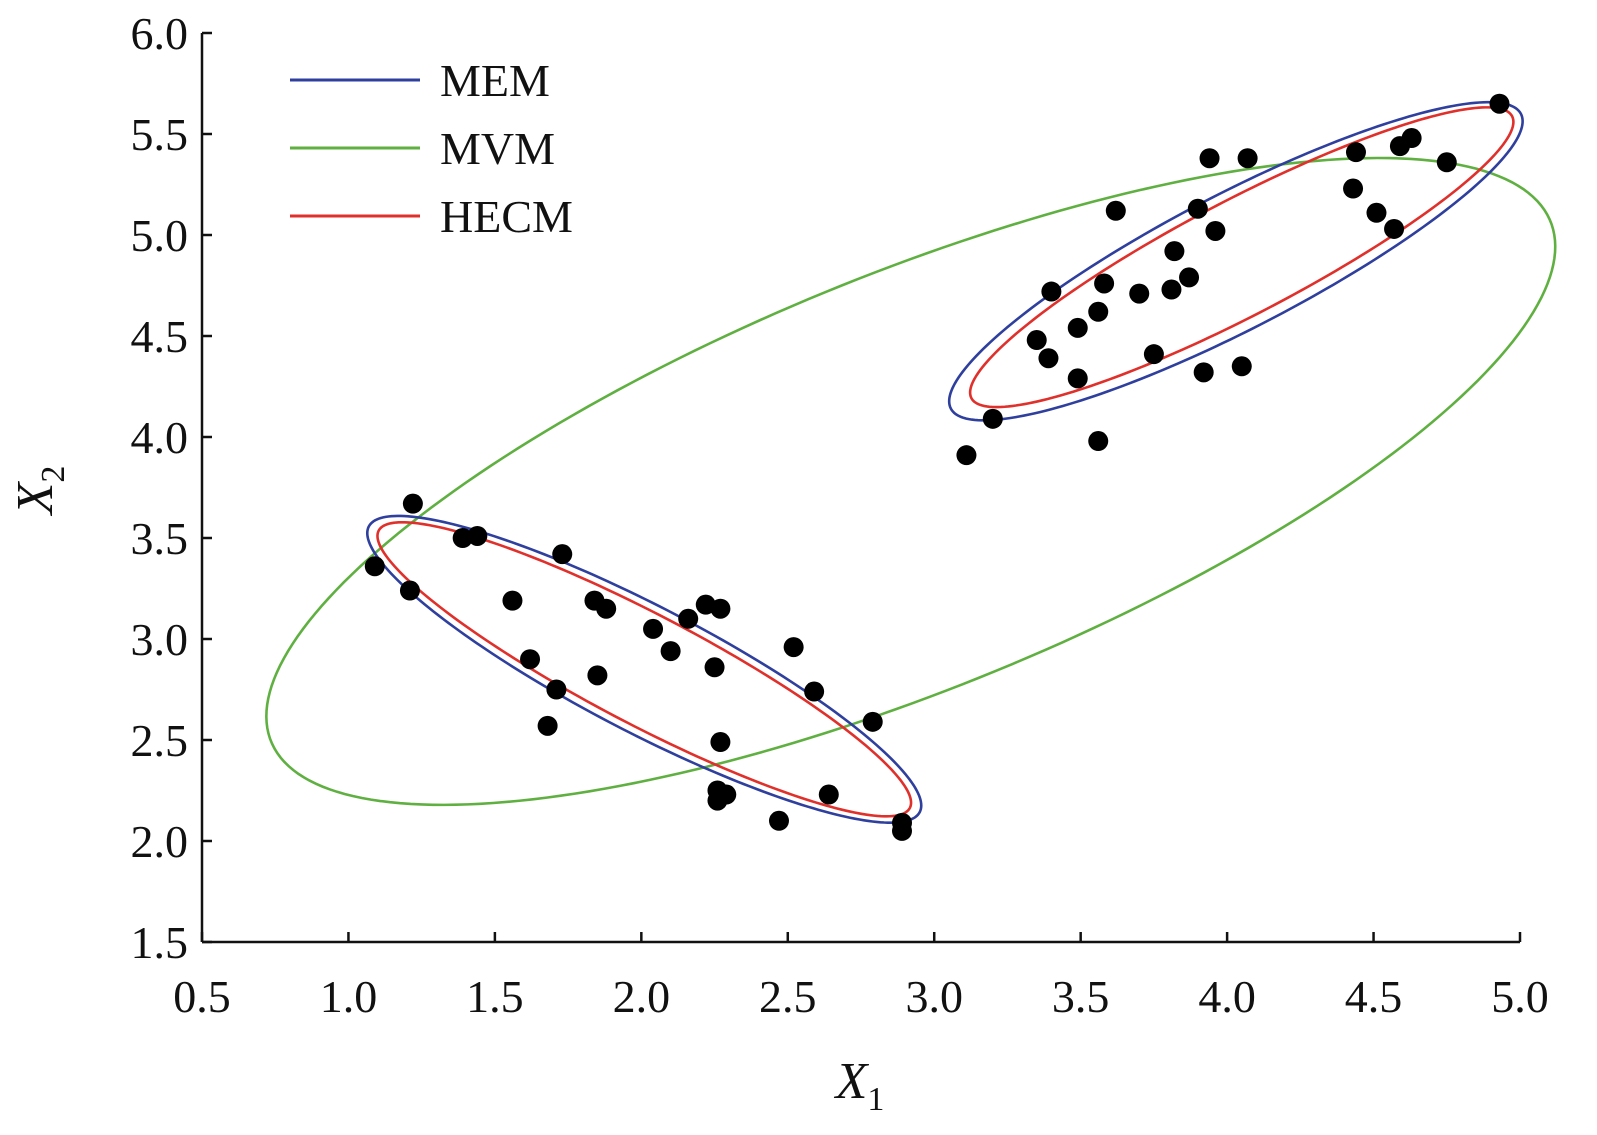 The image size is (1597, 1135). Describe the element at coordinates (497, 148) in the screenshot. I see `legend-label-mvm: MVM` at that location.